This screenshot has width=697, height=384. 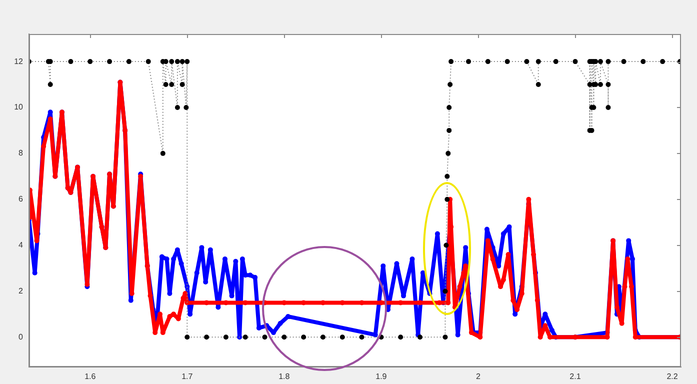 I want to click on x-tick-label: 2.1, so click(x=576, y=377).